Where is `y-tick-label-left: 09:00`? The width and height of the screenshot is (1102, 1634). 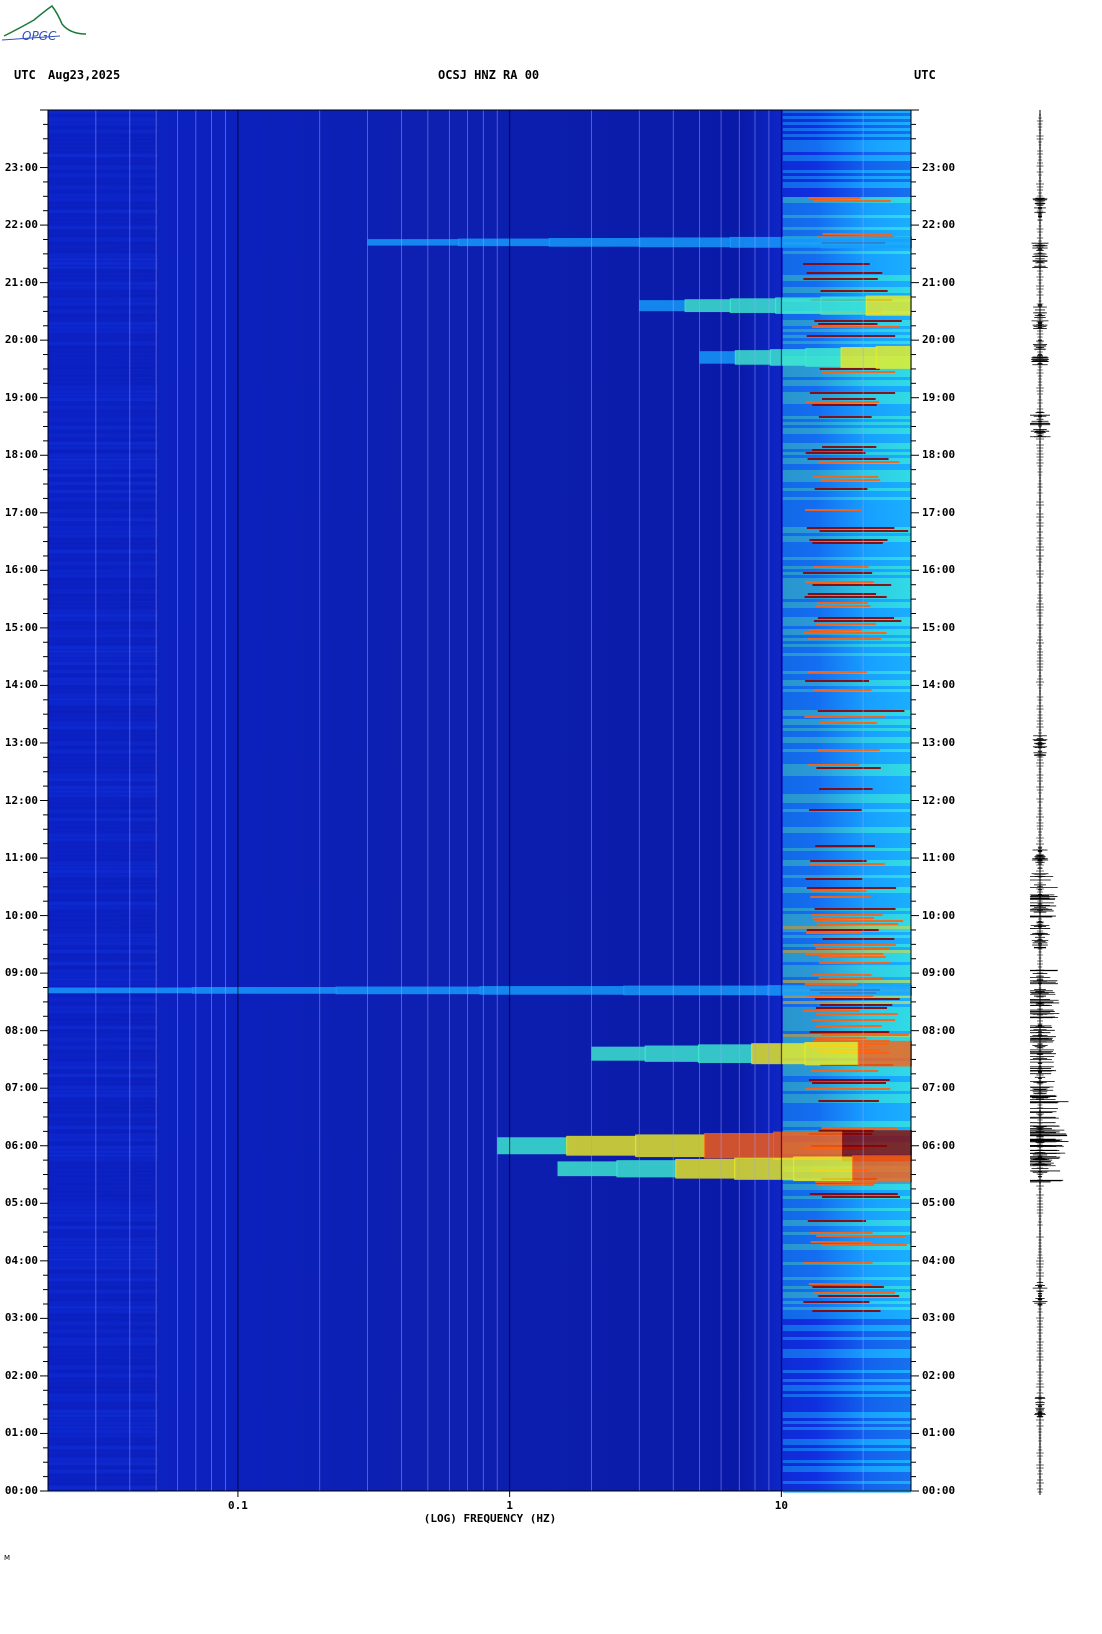 y-tick-label-left: 09:00 is located at coordinates (21, 973).